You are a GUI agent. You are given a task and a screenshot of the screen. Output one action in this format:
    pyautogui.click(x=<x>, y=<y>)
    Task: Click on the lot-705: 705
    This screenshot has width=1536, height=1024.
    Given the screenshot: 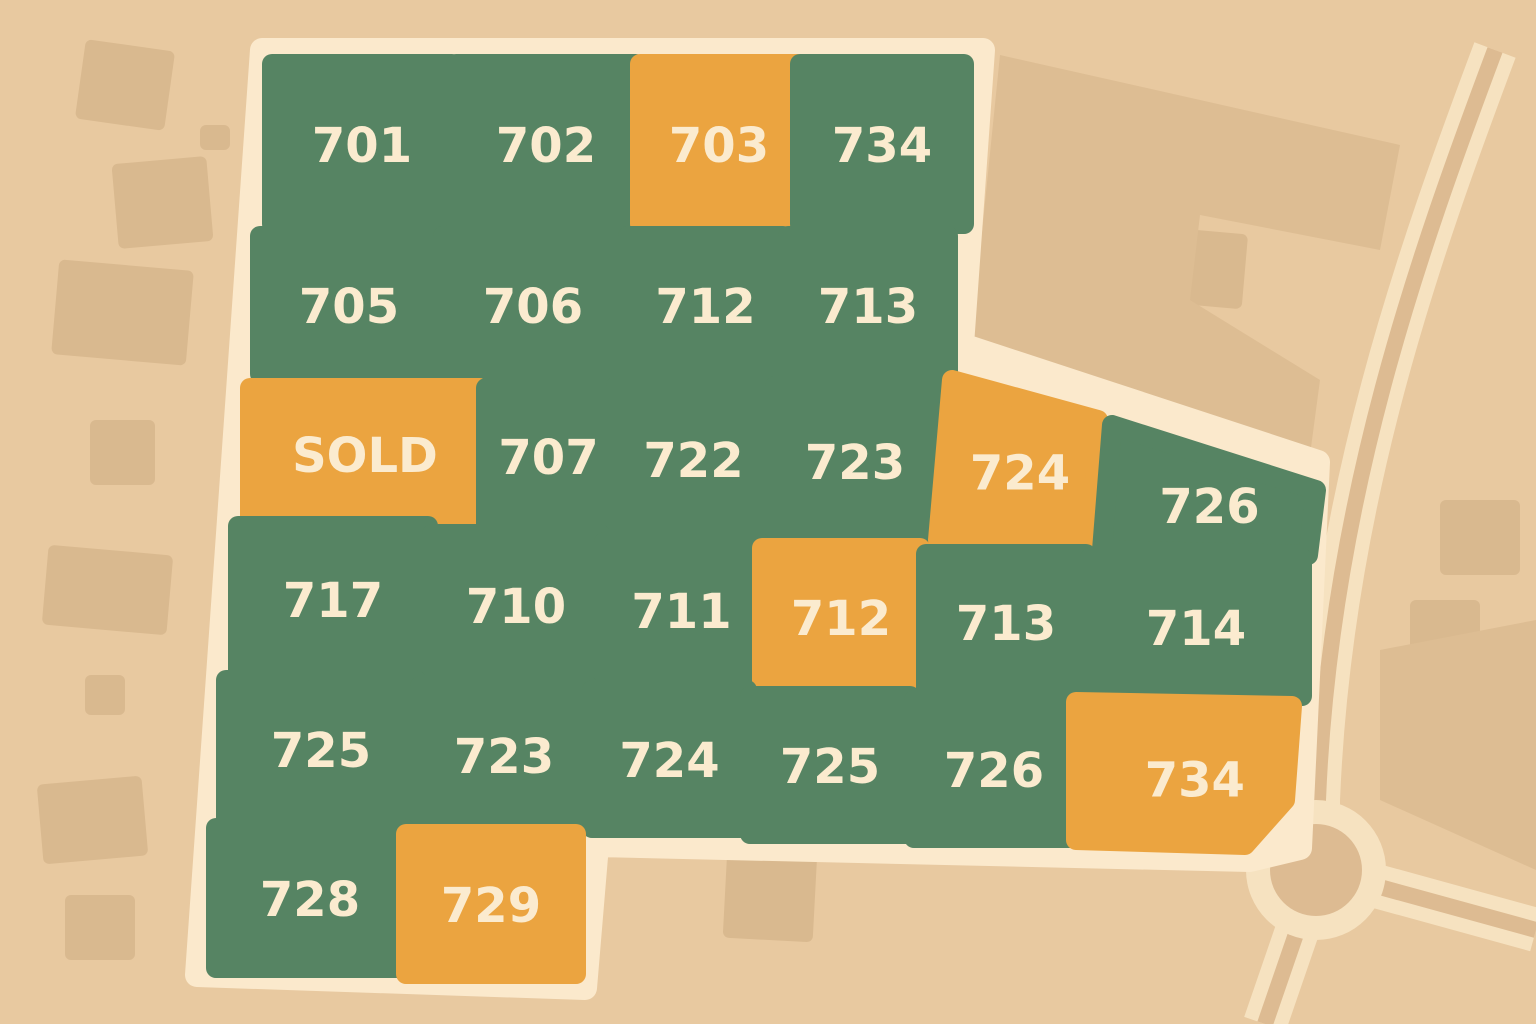 What is the action you would take?
    pyautogui.click(x=349, y=305)
    